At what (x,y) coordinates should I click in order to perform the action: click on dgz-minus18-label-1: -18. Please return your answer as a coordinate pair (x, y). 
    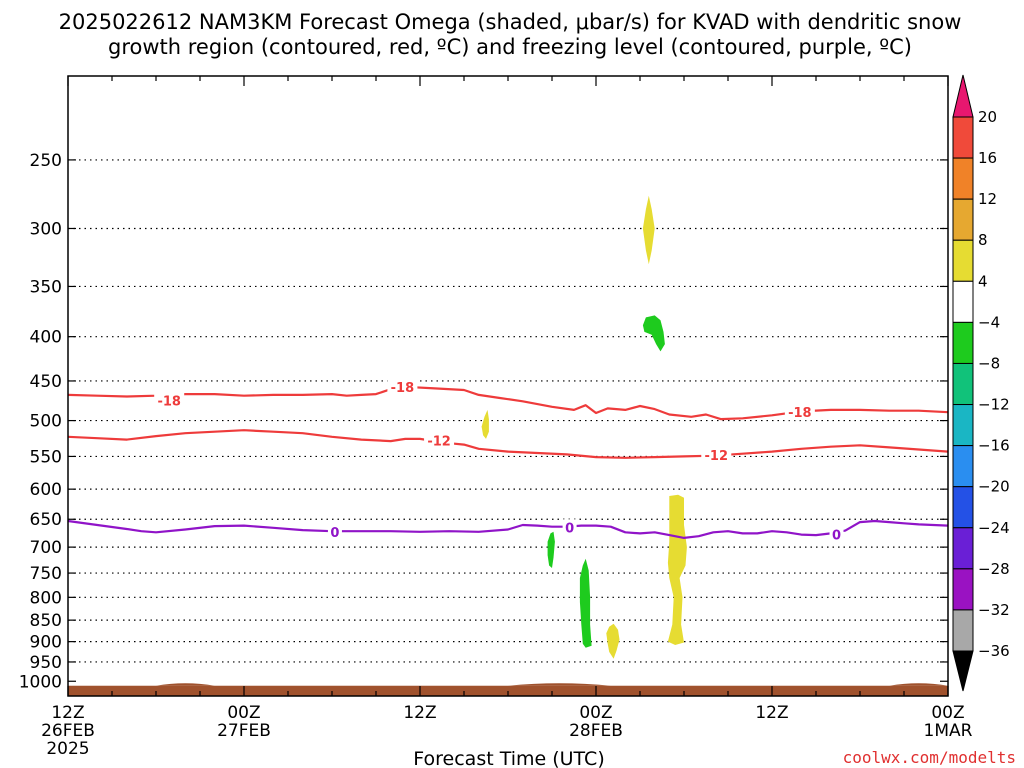
    Looking at the image, I should click on (403, 388).